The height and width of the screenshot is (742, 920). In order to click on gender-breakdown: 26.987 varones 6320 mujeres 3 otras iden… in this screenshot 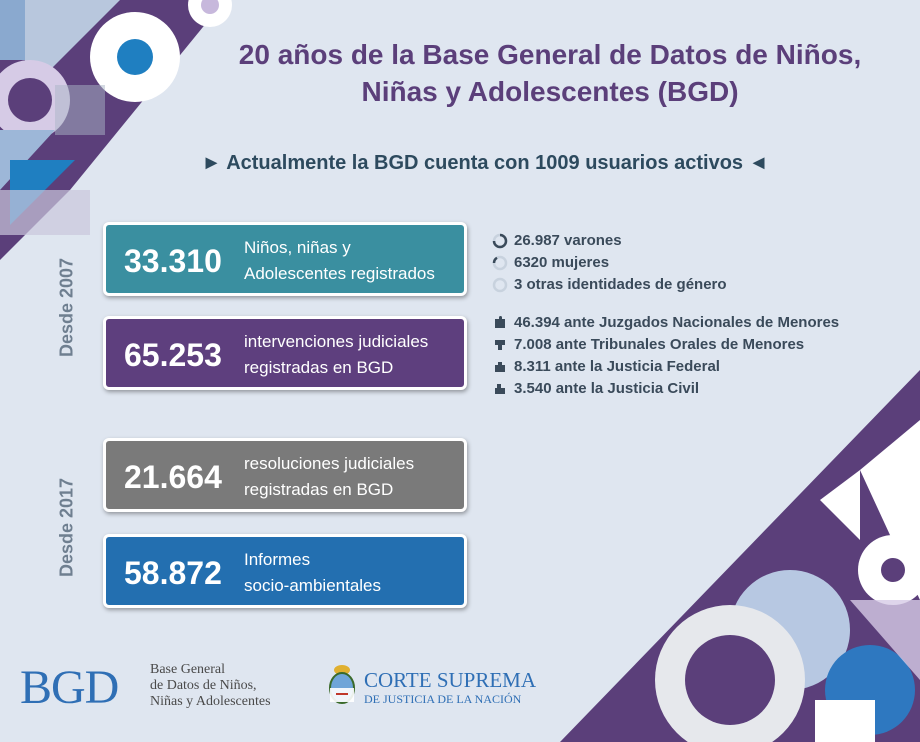, I will do `click(609, 263)`.